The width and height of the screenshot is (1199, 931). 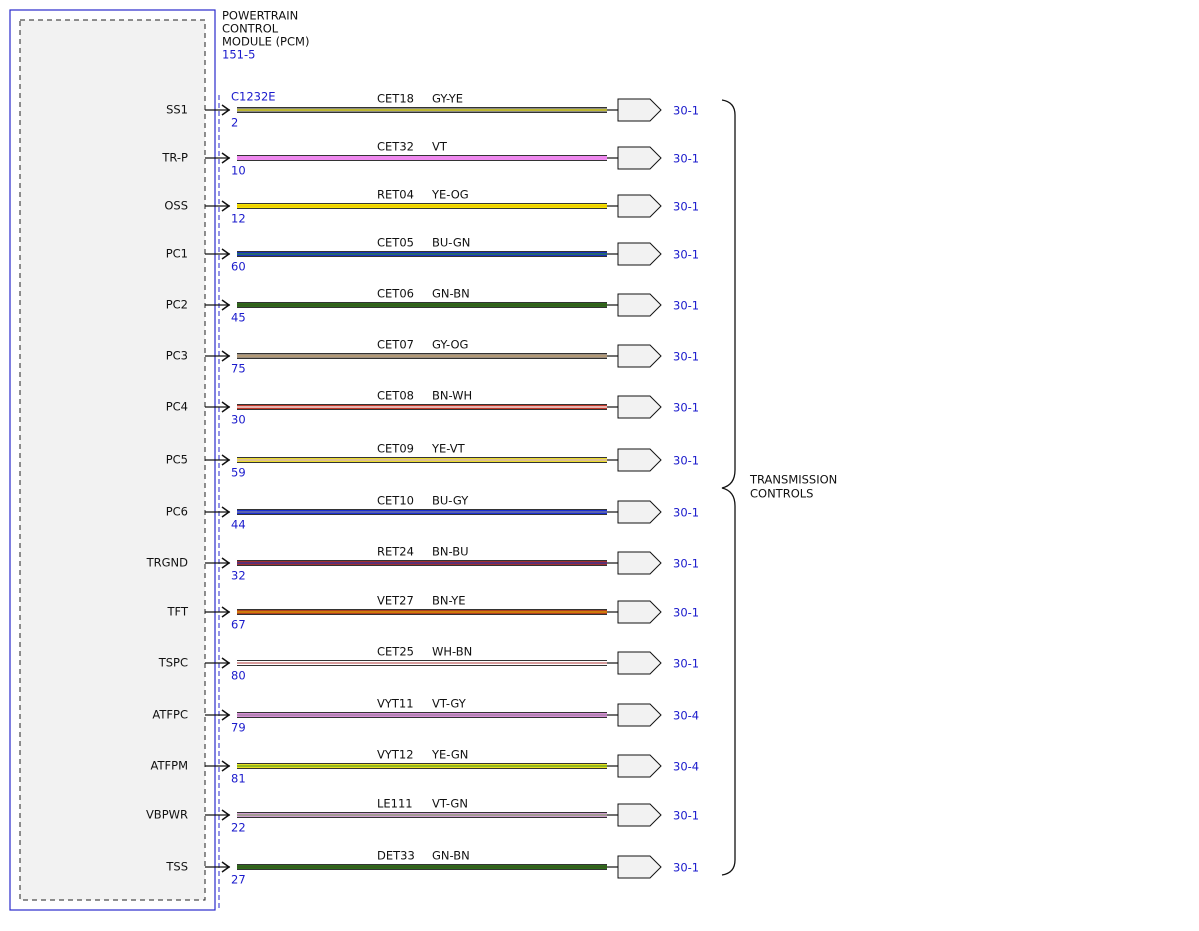 I want to click on pin-number: 2, so click(x=234, y=123).